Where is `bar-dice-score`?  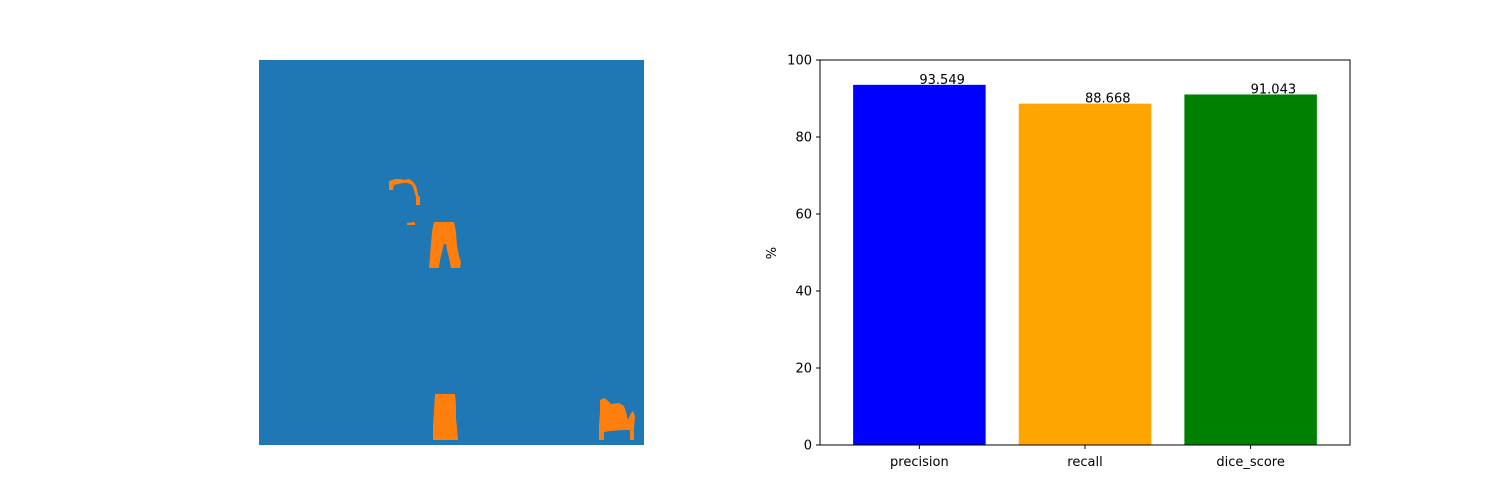
bar-dice-score is located at coordinates (1250, 269).